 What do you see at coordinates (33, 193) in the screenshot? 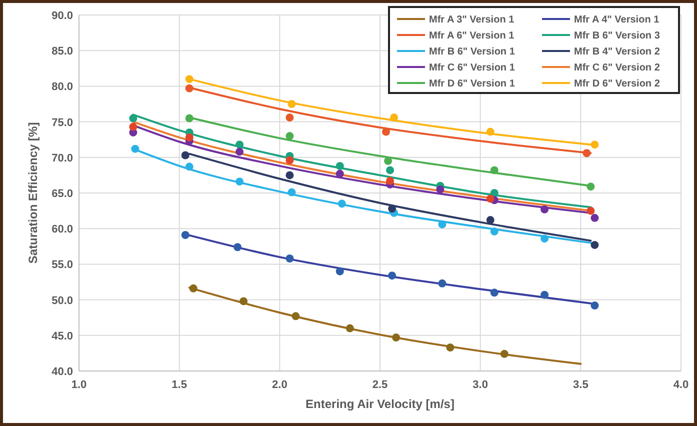
I see `y-axis-title: Saturation Efficiency [%]` at bounding box center [33, 193].